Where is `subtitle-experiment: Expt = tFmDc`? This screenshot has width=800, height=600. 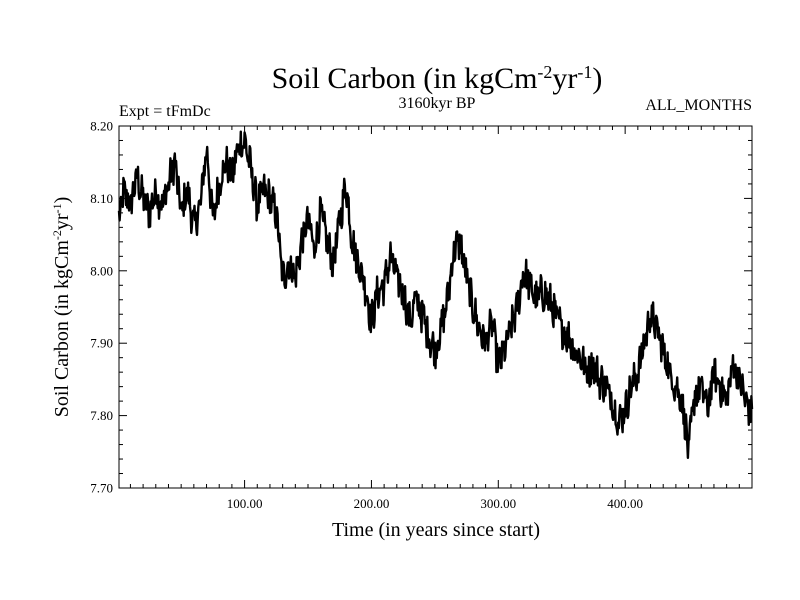
subtitle-experiment: Expt = tFmDc is located at coordinates (165, 111).